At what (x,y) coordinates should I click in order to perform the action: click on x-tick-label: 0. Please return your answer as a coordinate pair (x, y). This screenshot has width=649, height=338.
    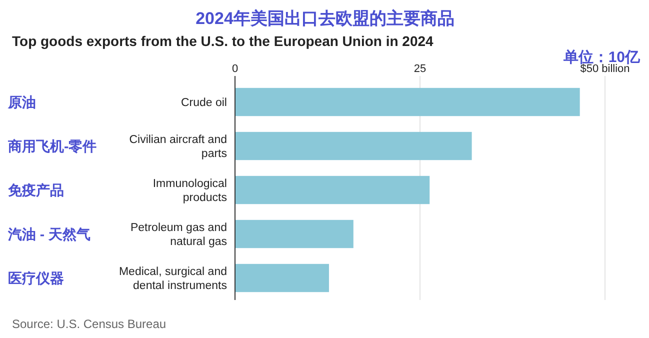
    Looking at the image, I should click on (235, 69).